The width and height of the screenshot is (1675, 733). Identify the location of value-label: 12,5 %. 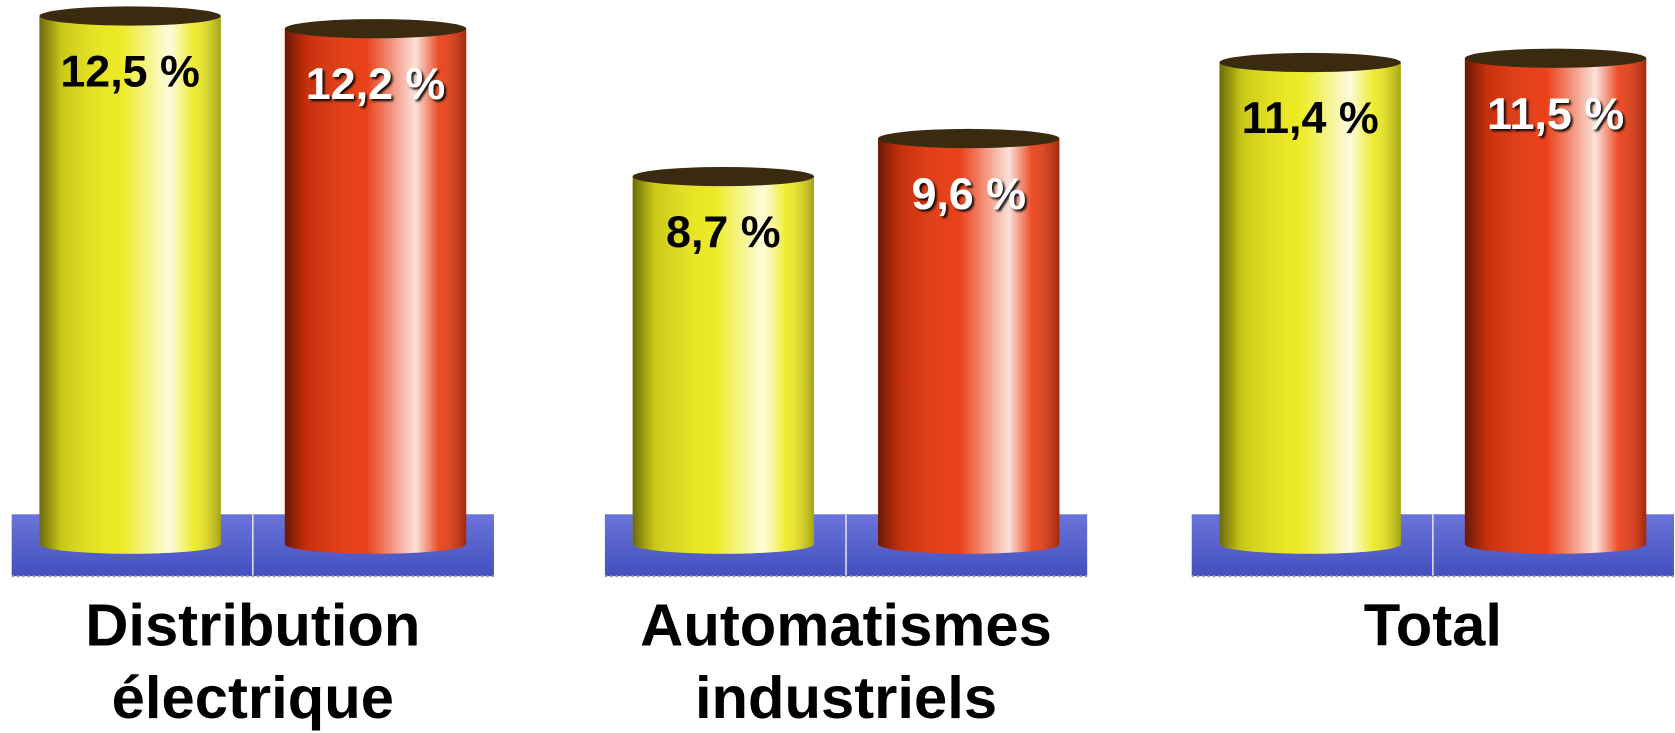
(129, 72).